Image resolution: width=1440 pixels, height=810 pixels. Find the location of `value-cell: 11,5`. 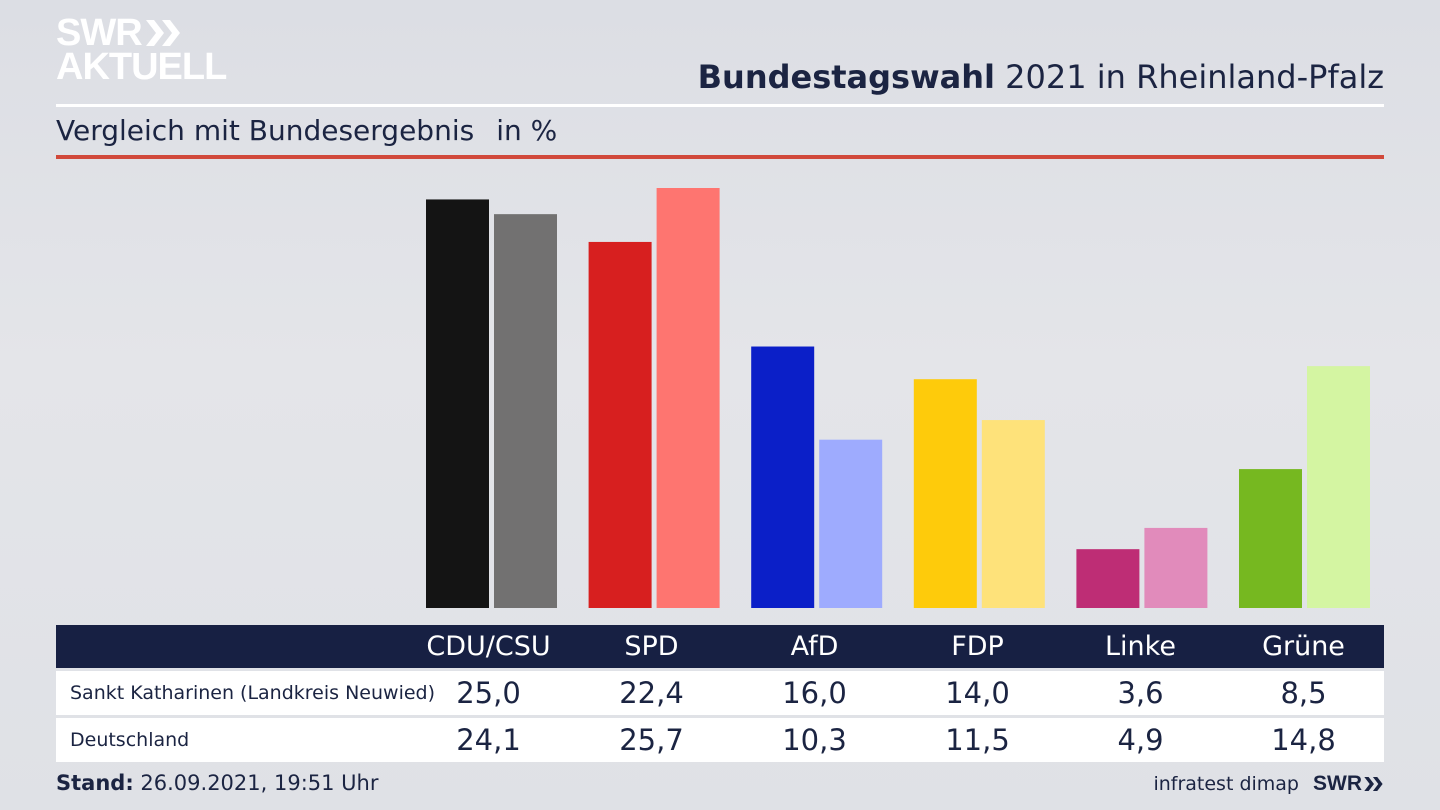

value-cell: 11,5 is located at coordinates (977, 740).